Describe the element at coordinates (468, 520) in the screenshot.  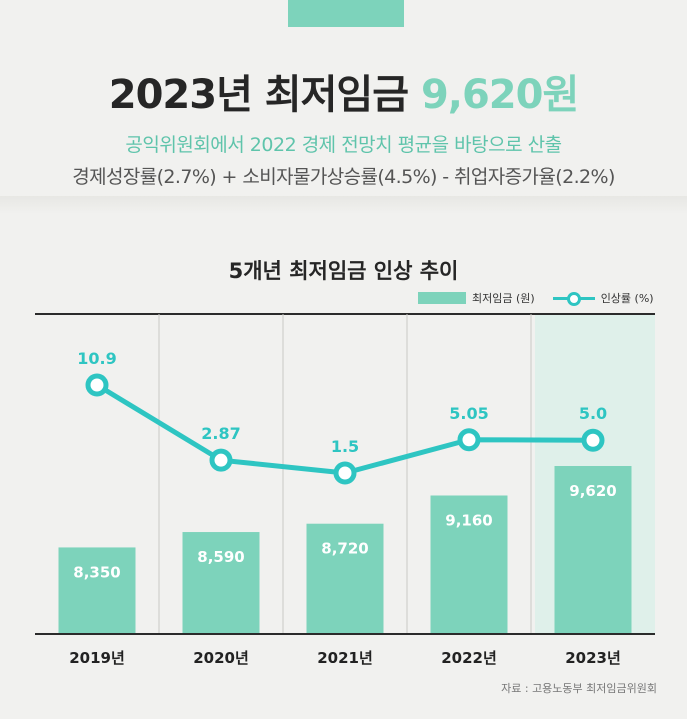
I see `bar-value-label: 9,160` at that location.